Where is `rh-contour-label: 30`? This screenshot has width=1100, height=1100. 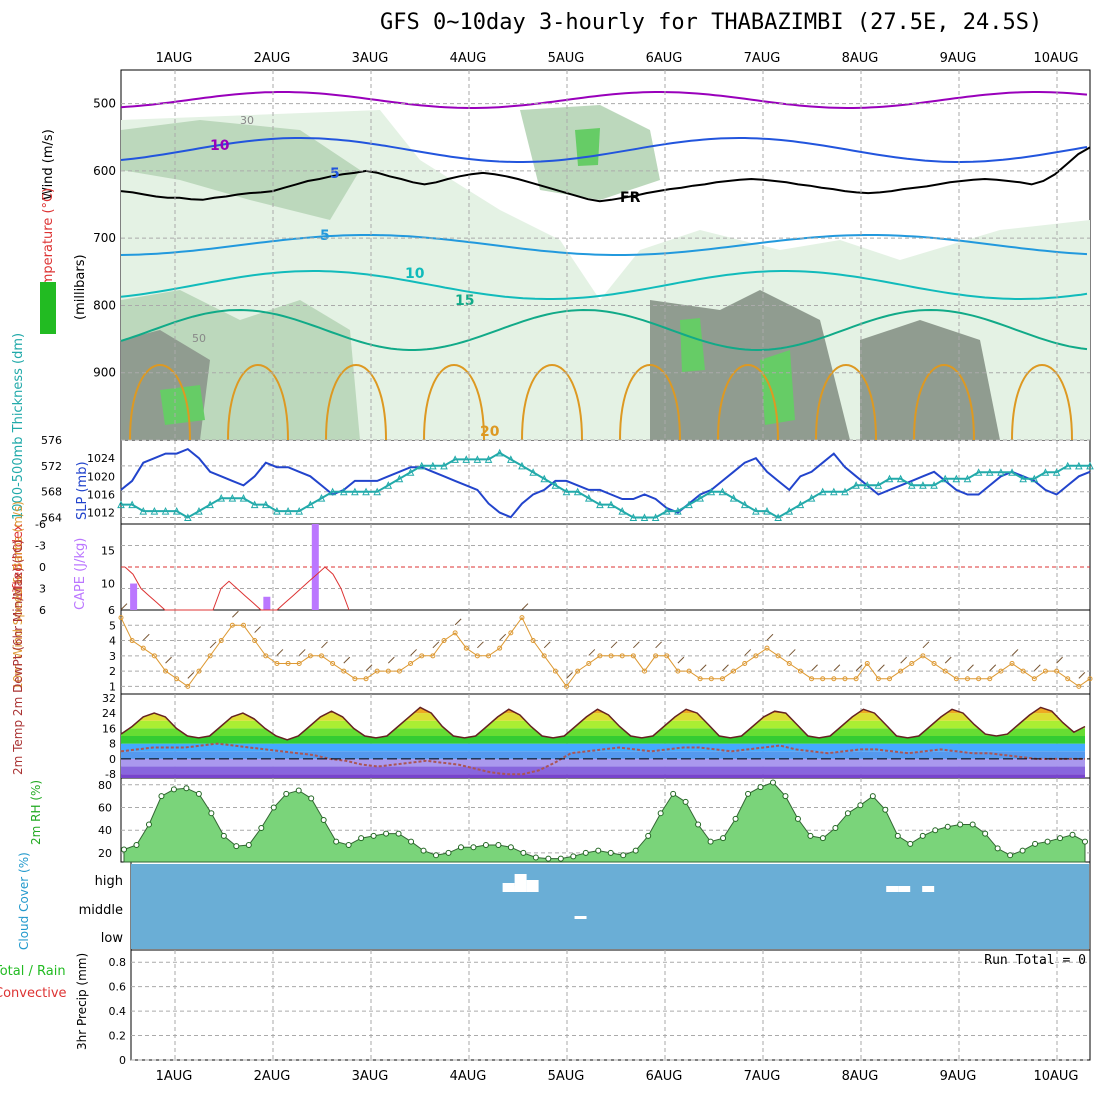
rh-contour-label: 30 is located at coordinates (247, 120).